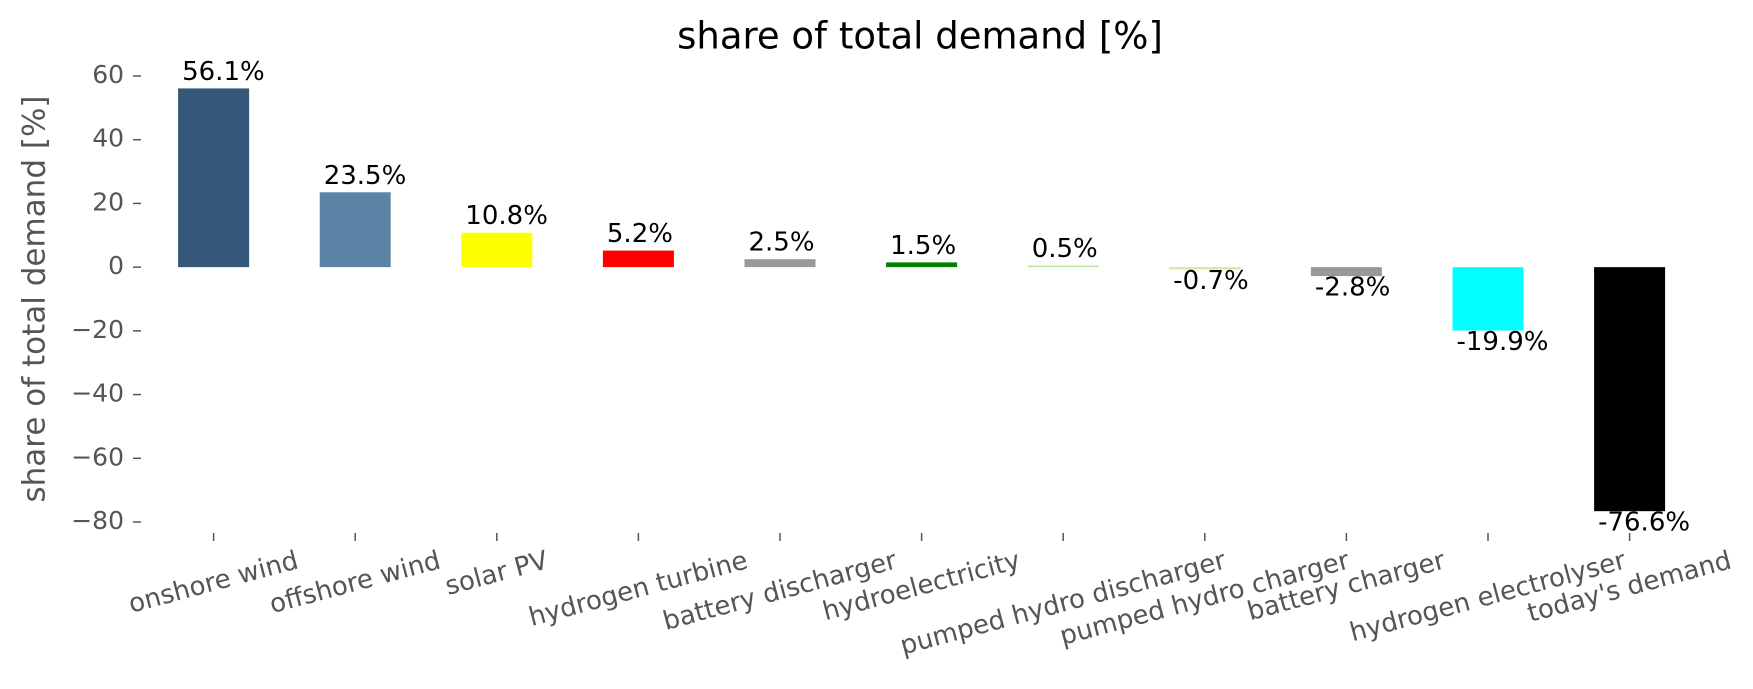 The width and height of the screenshot is (1753, 689). What do you see at coordinates (1065, 249) in the screenshot?
I see `value-label: 0.5%` at bounding box center [1065, 249].